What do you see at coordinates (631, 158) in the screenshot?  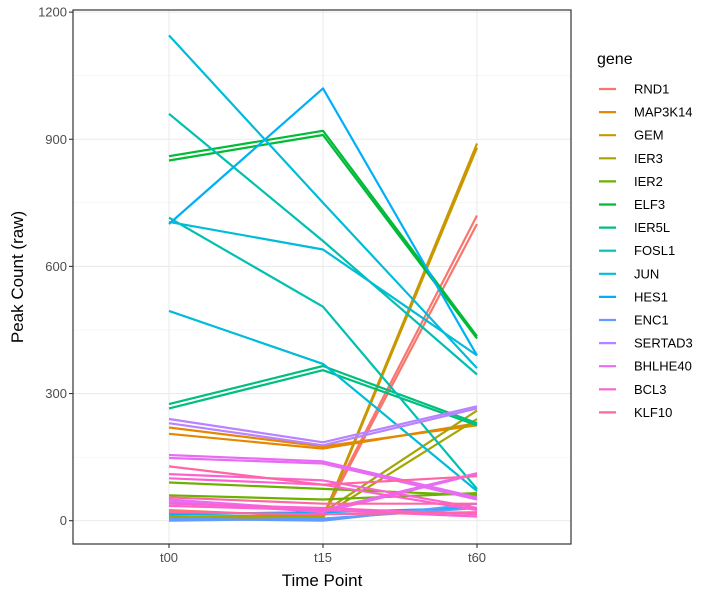 I see `legend-item-ier3: IER3` at bounding box center [631, 158].